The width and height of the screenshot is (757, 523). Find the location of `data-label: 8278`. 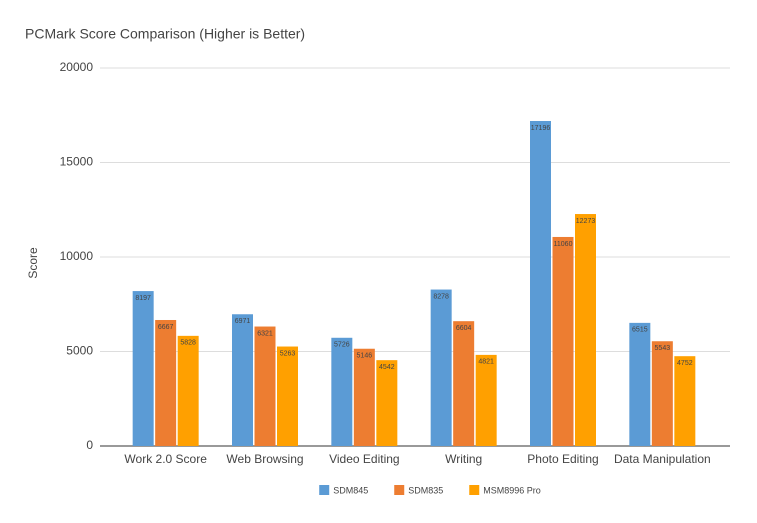

data-label: 8278 is located at coordinates (441, 296).